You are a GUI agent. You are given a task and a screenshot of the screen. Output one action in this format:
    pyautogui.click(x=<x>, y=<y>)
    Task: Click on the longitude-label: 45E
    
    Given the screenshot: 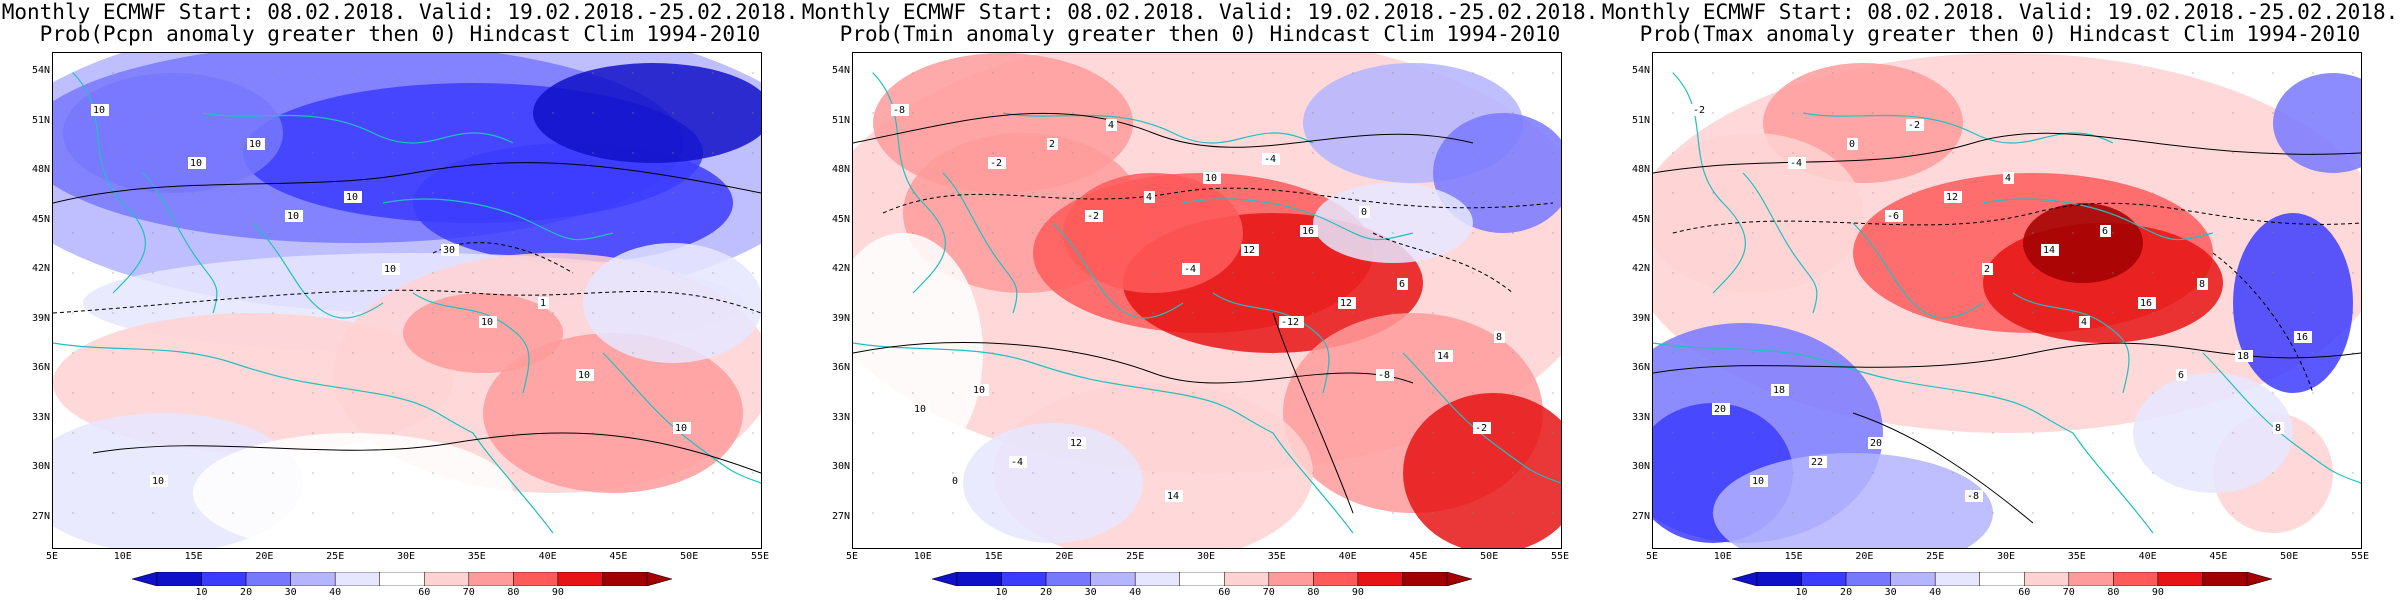 What is the action you would take?
    pyautogui.click(x=618, y=556)
    